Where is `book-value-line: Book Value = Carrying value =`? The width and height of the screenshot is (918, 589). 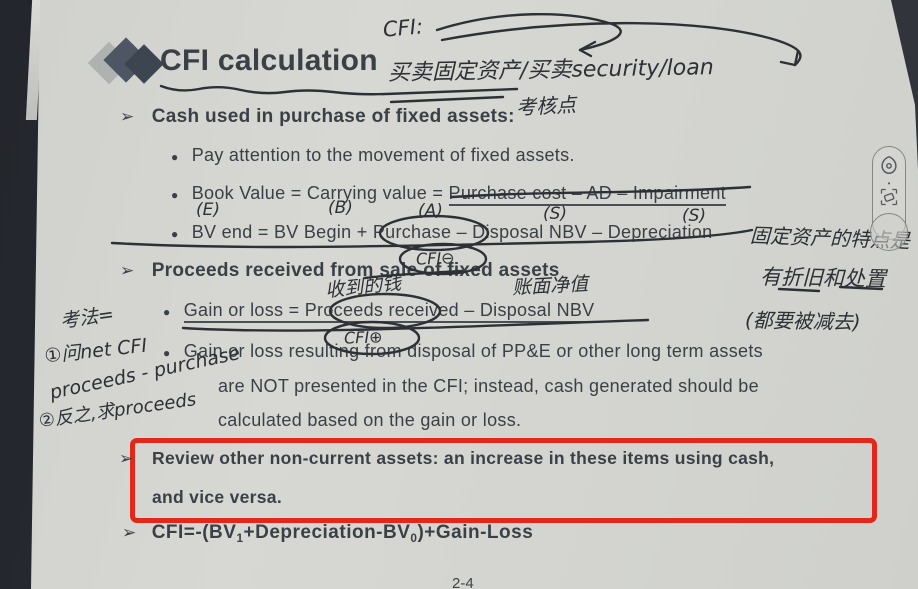
book-value-line: Book Value = Carrying value = is located at coordinates (320, 193).